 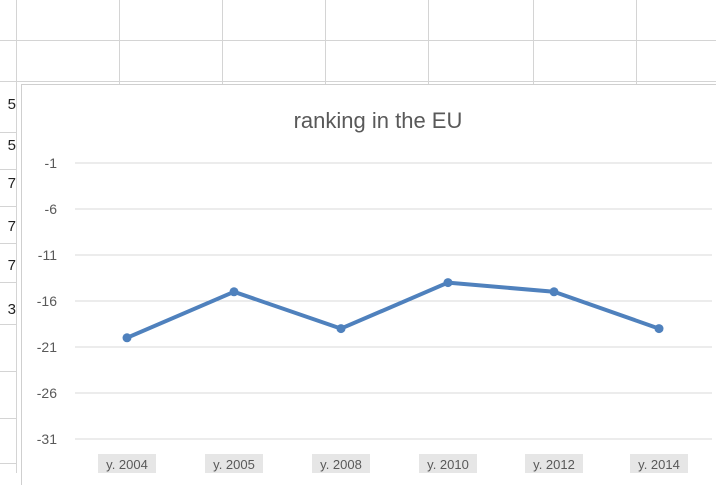 I want to click on y-tick-label: -26, so click(x=47, y=393).